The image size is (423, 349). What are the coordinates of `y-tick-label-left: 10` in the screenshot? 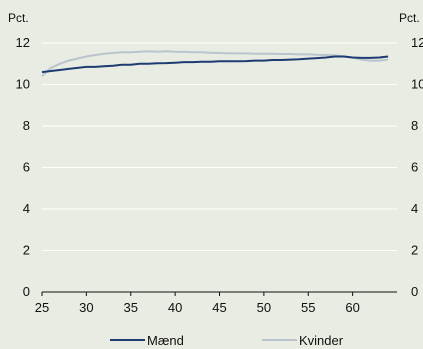 It's located at (23, 84).